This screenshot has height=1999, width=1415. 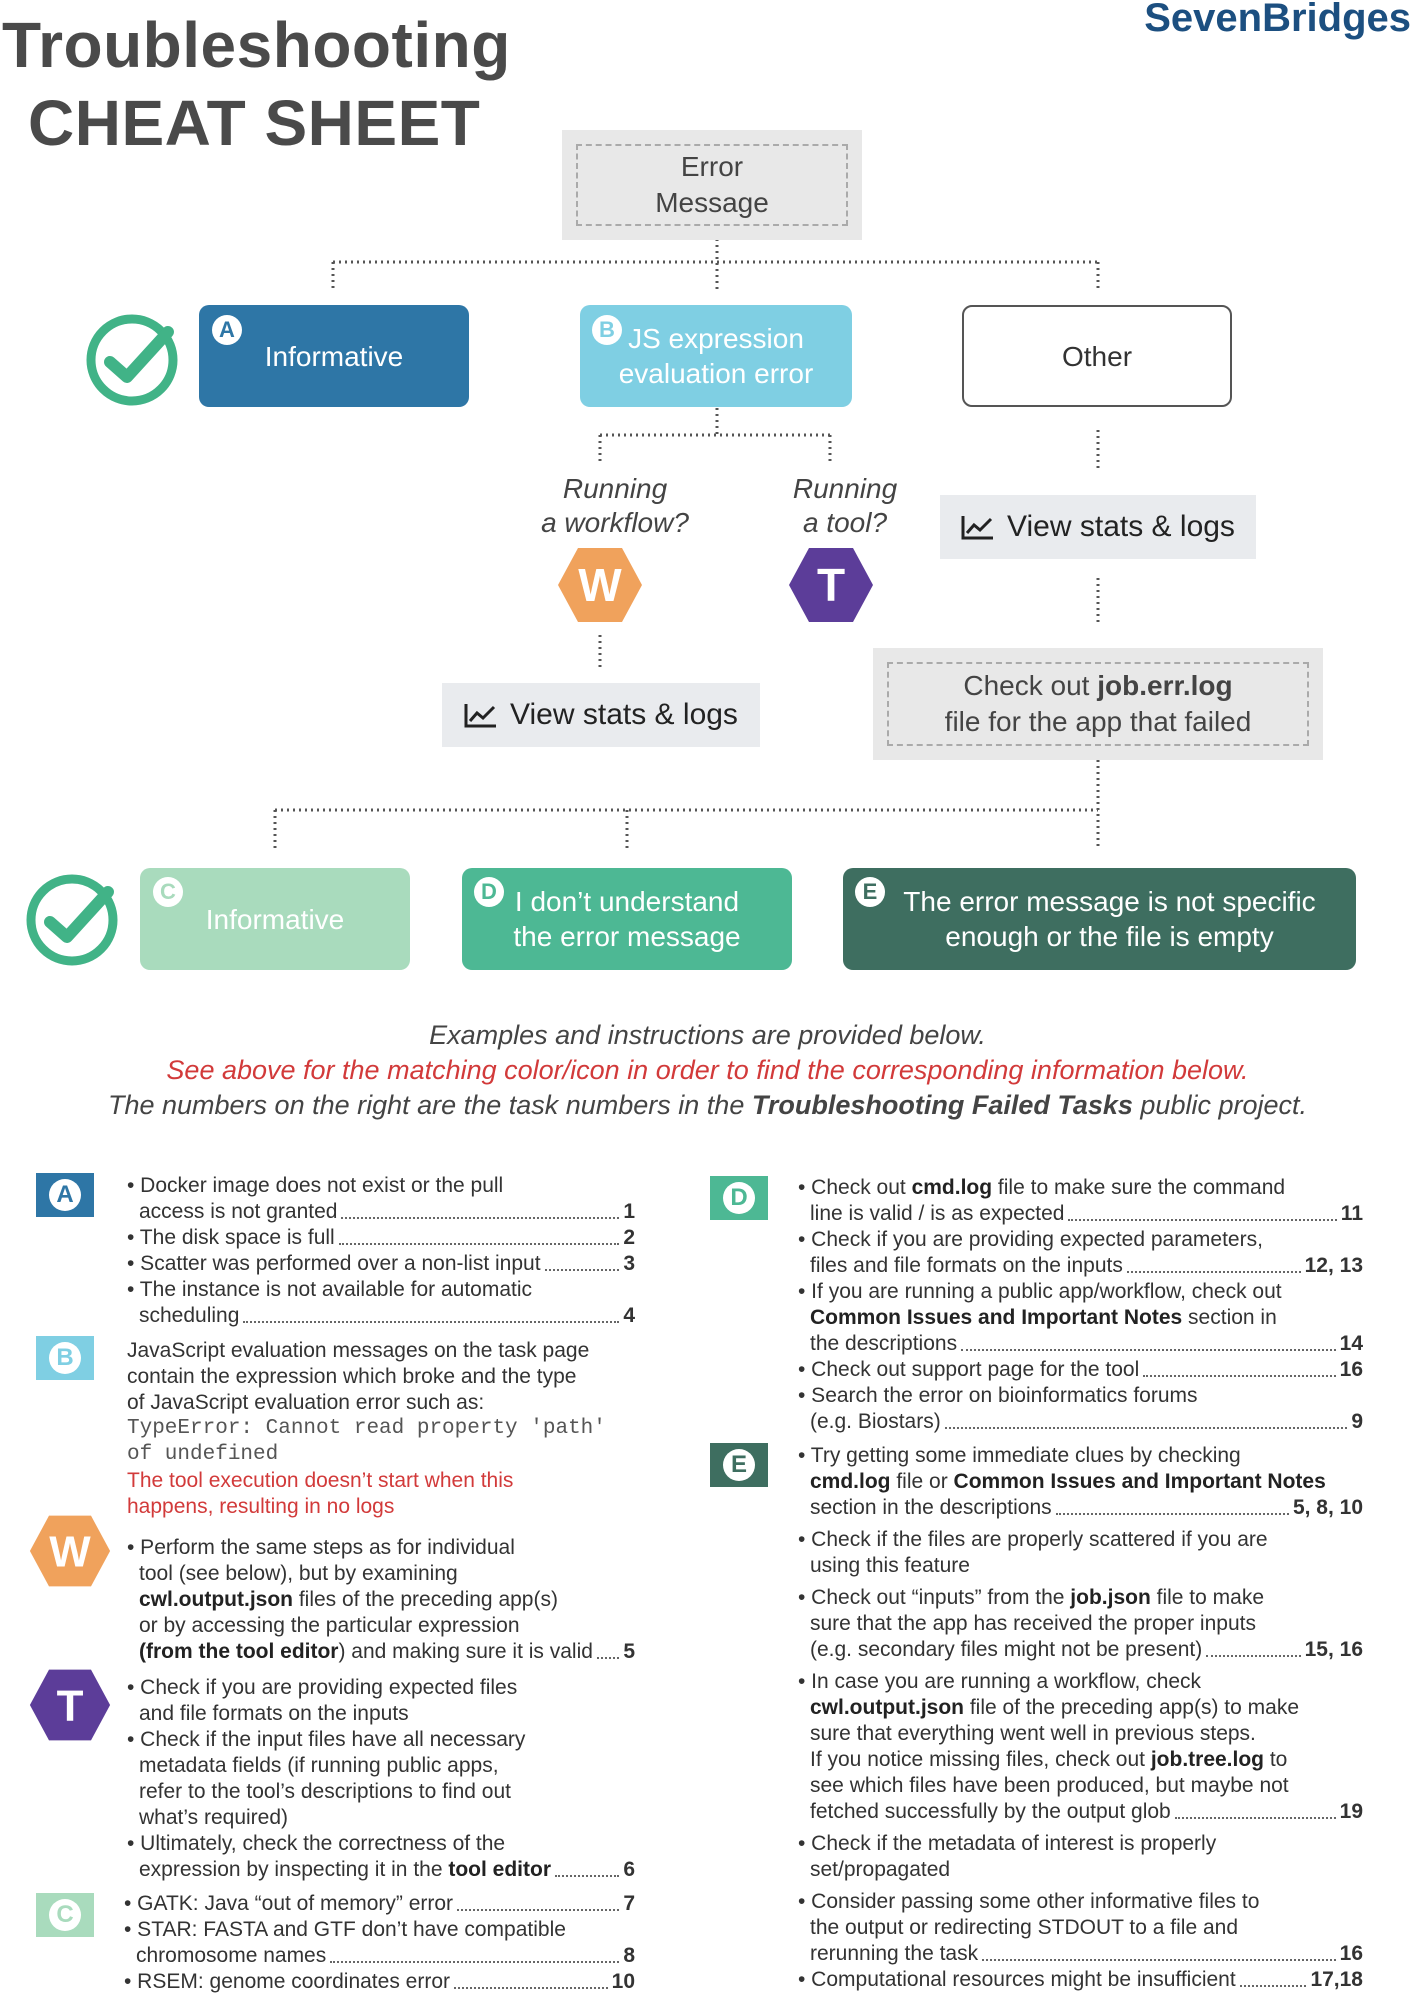 I want to click on section-b-icon: B, so click(x=65, y=1358).